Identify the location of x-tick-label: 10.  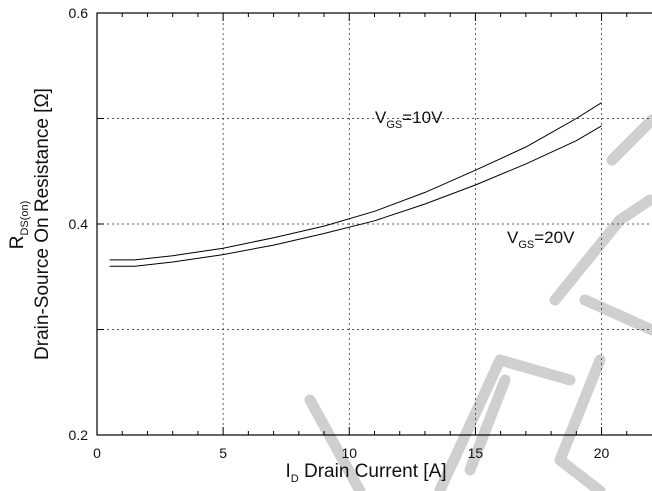
(349, 453).